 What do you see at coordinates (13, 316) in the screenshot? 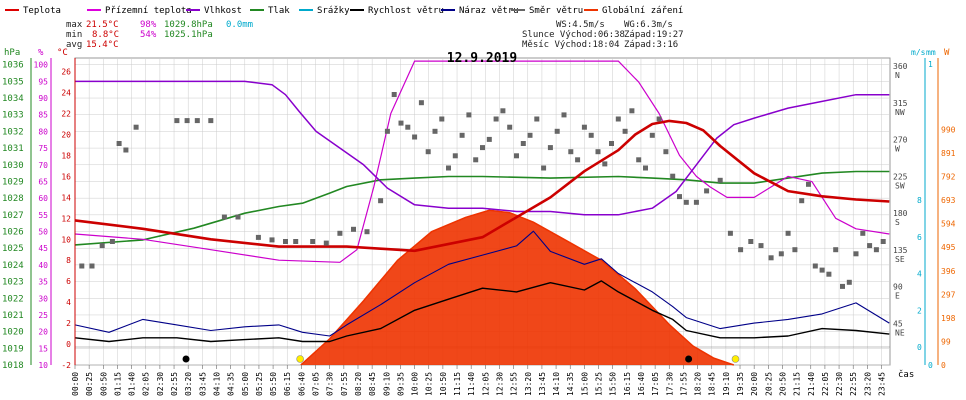
I see `axis-pressure-tick: 1021` at bounding box center [13, 316].